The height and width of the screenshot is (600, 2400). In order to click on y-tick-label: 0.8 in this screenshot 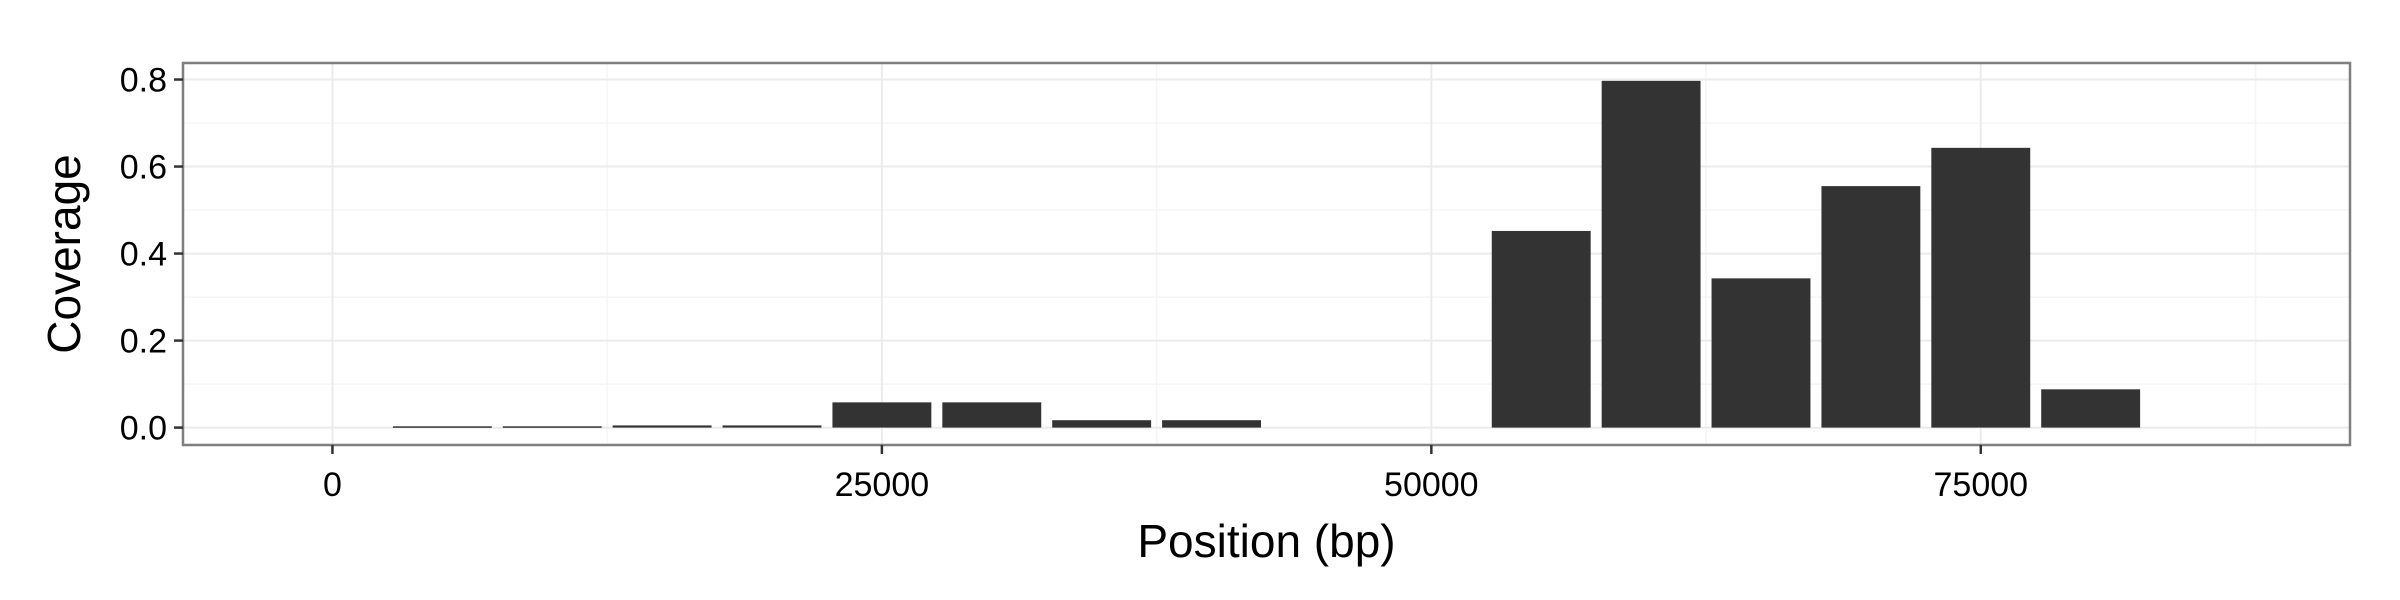, I will do `click(143, 81)`.